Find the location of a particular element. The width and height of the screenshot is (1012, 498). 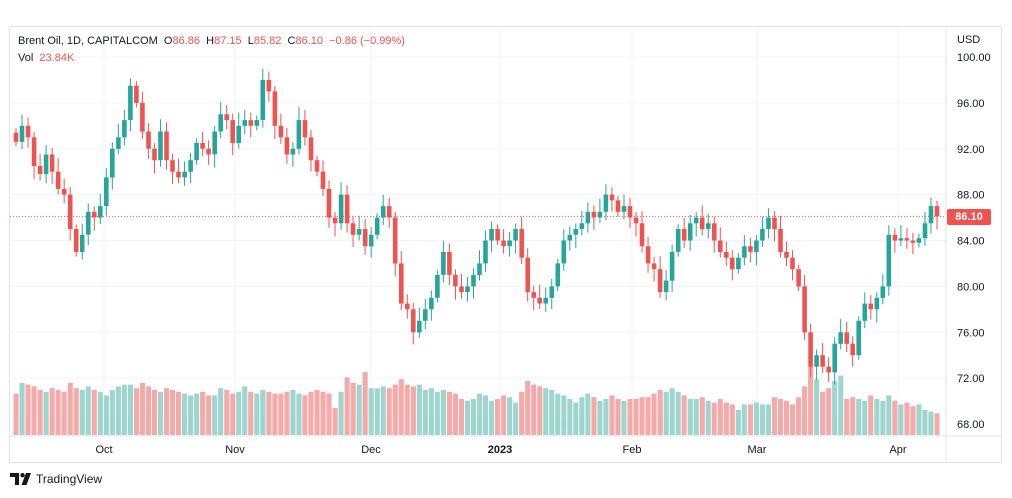

volume-legend: Vol 23.84K is located at coordinates (46, 58).